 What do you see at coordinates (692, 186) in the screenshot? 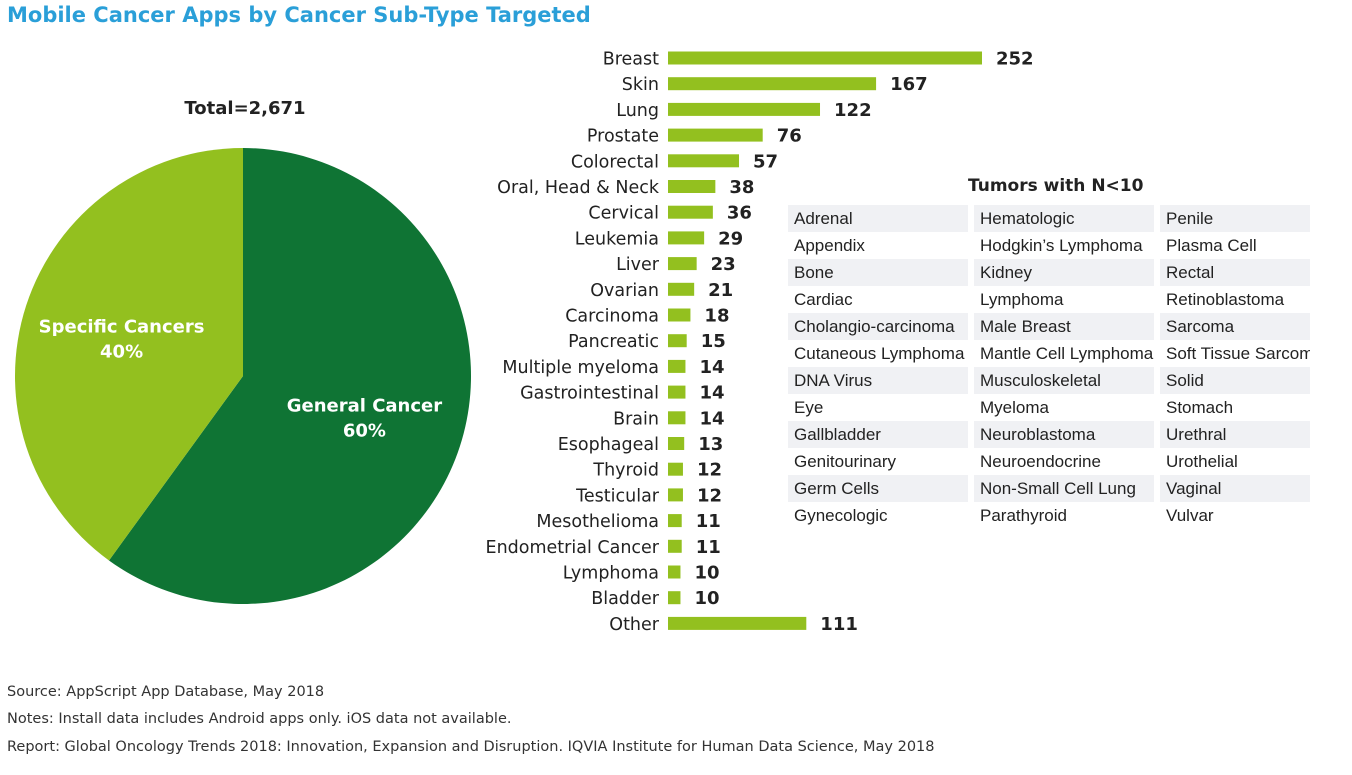
I see `bar-oral-head-neck` at bounding box center [692, 186].